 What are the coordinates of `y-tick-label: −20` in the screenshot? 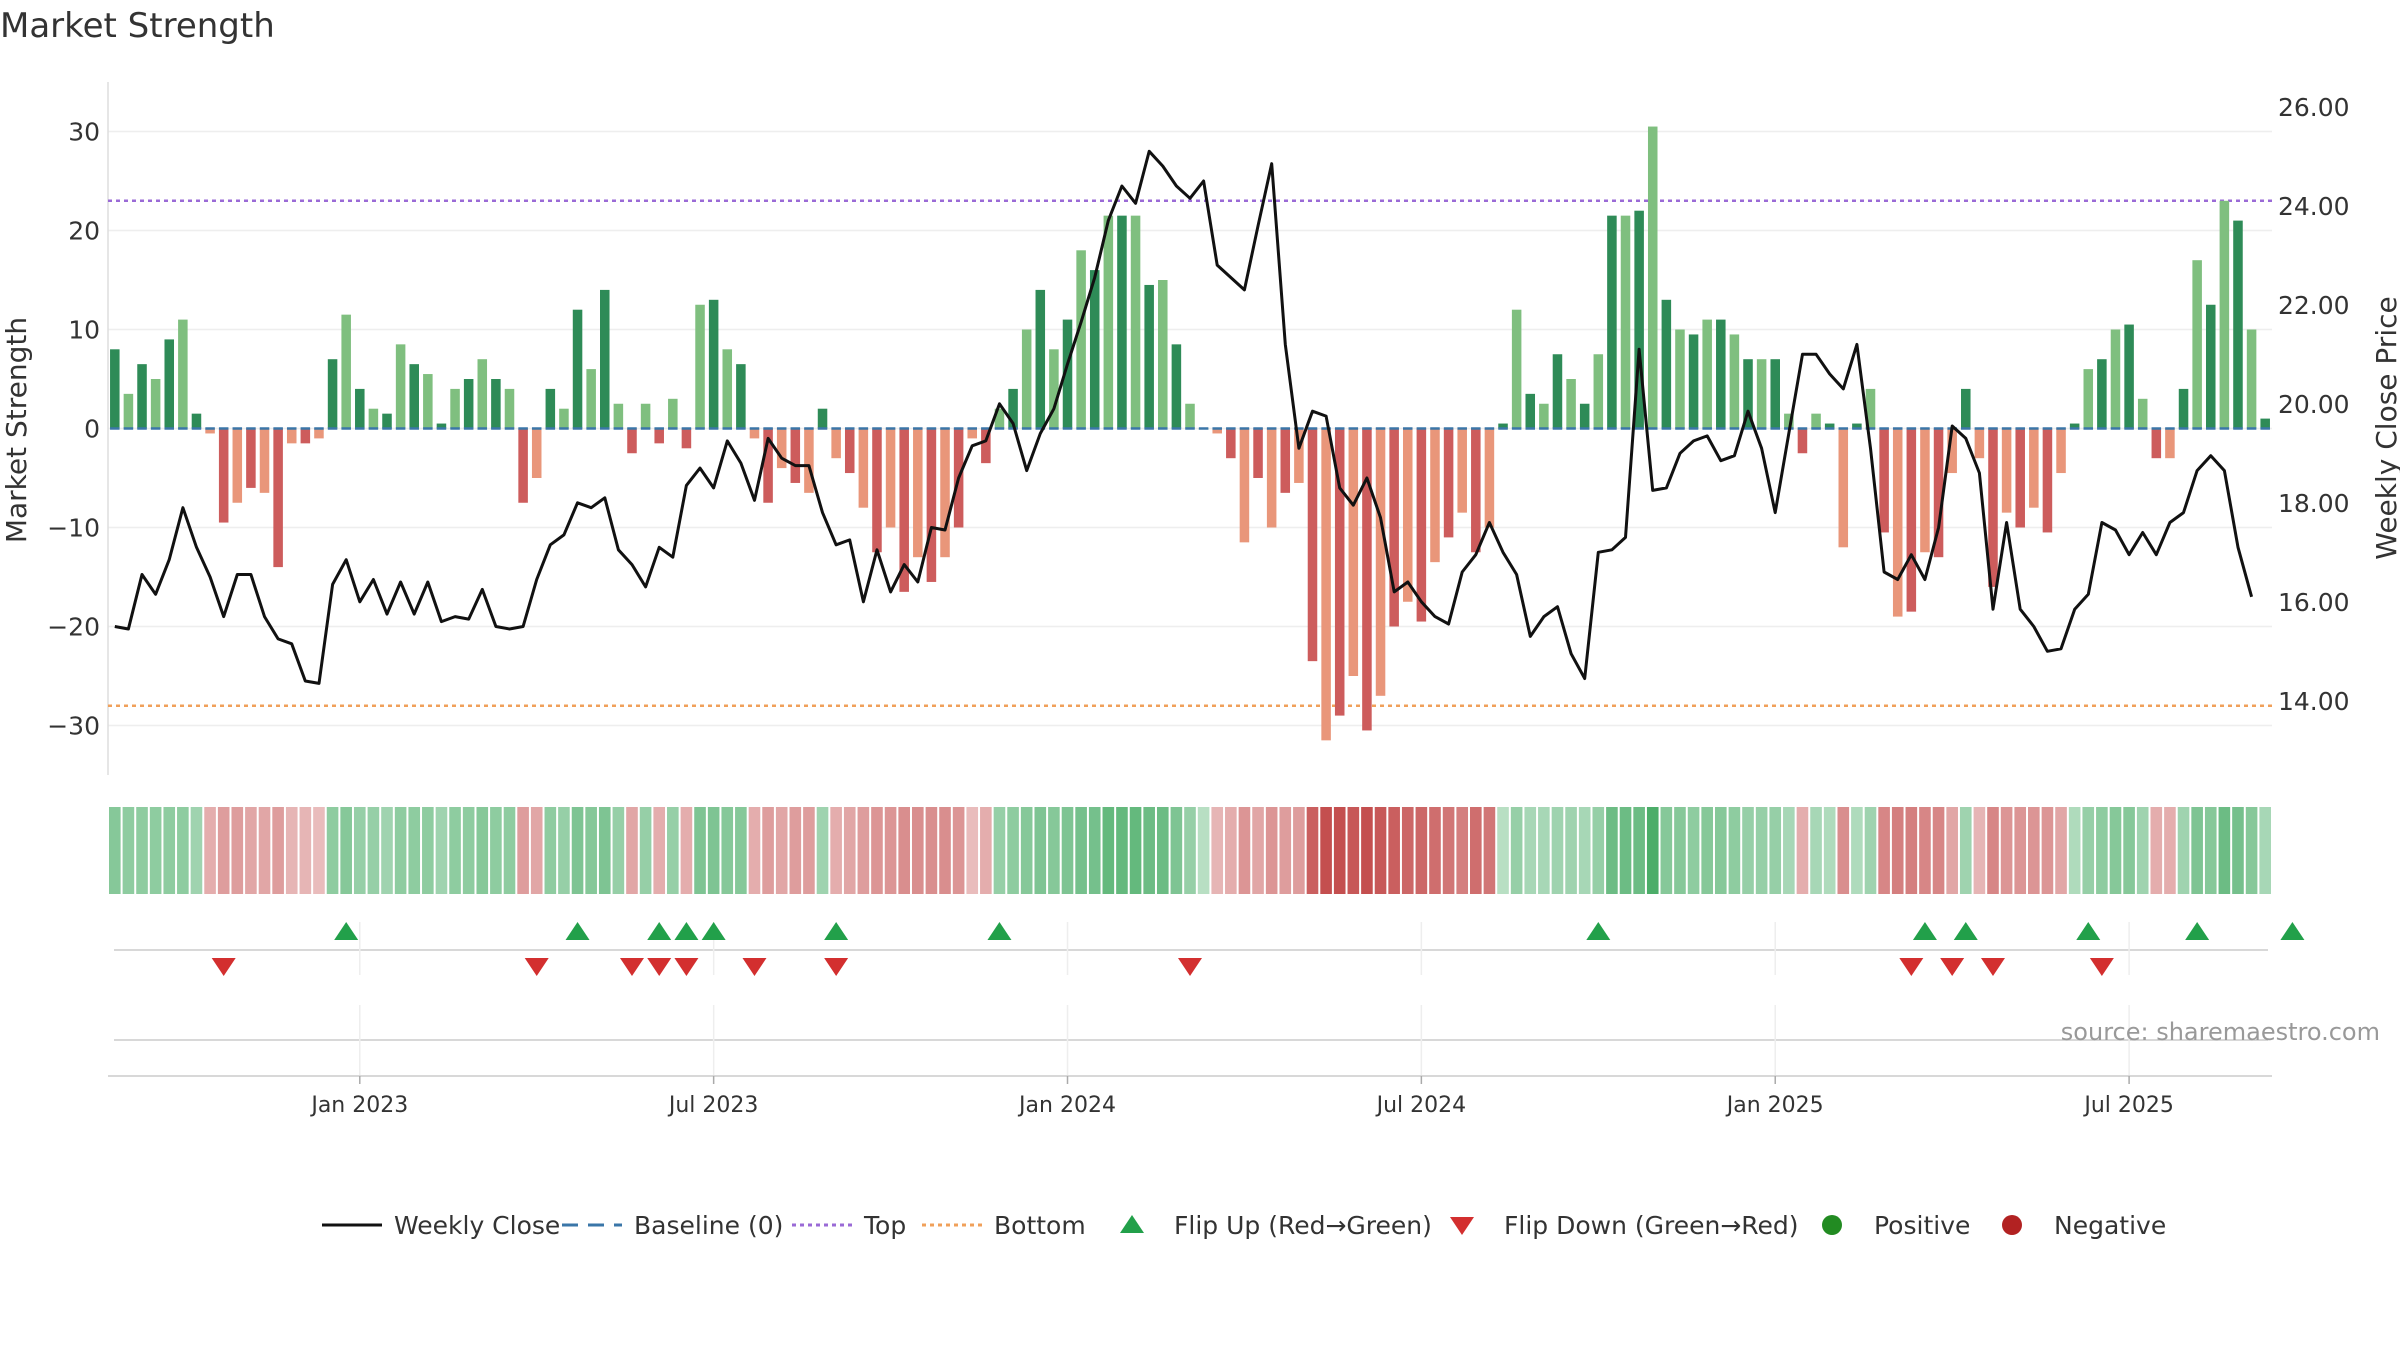 It's located at (73, 627).